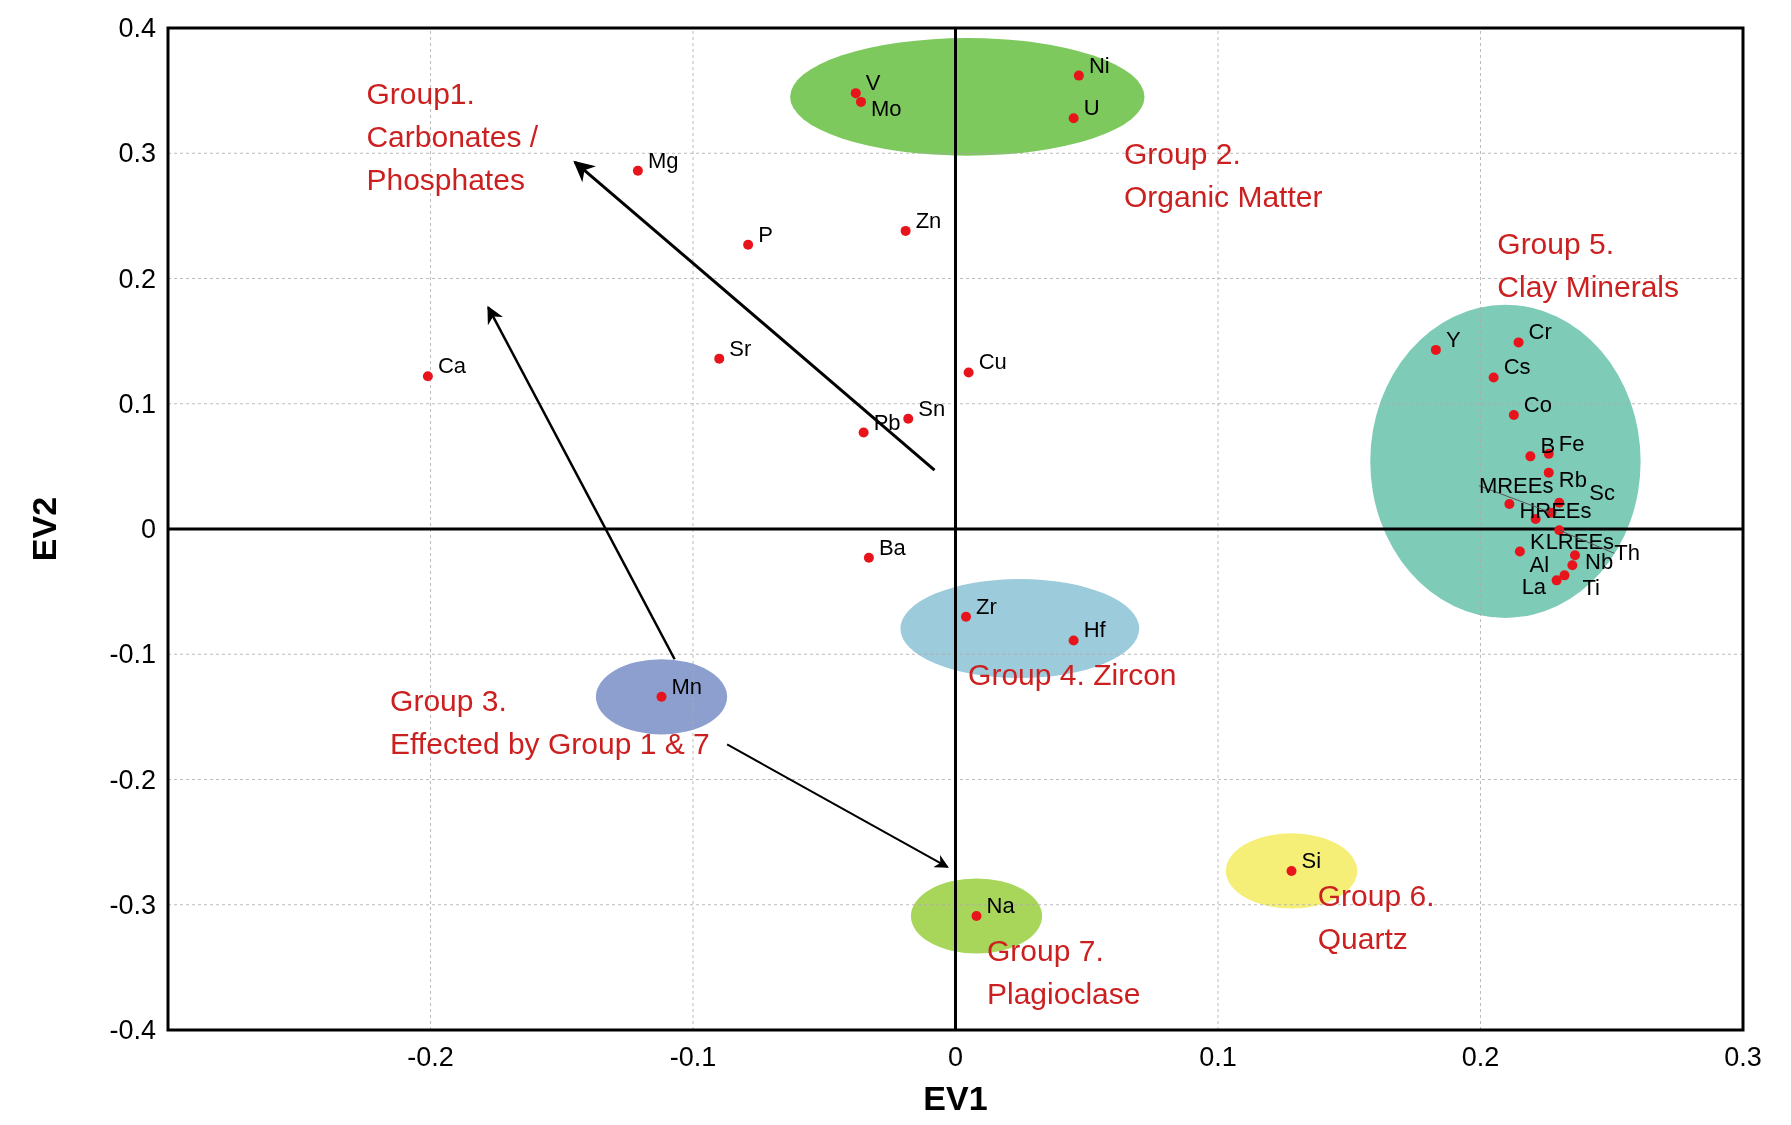 The height and width of the screenshot is (1125, 1791). Describe the element at coordinates (1095, 630) in the screenshot. I see `annotation: Hf` at that location.